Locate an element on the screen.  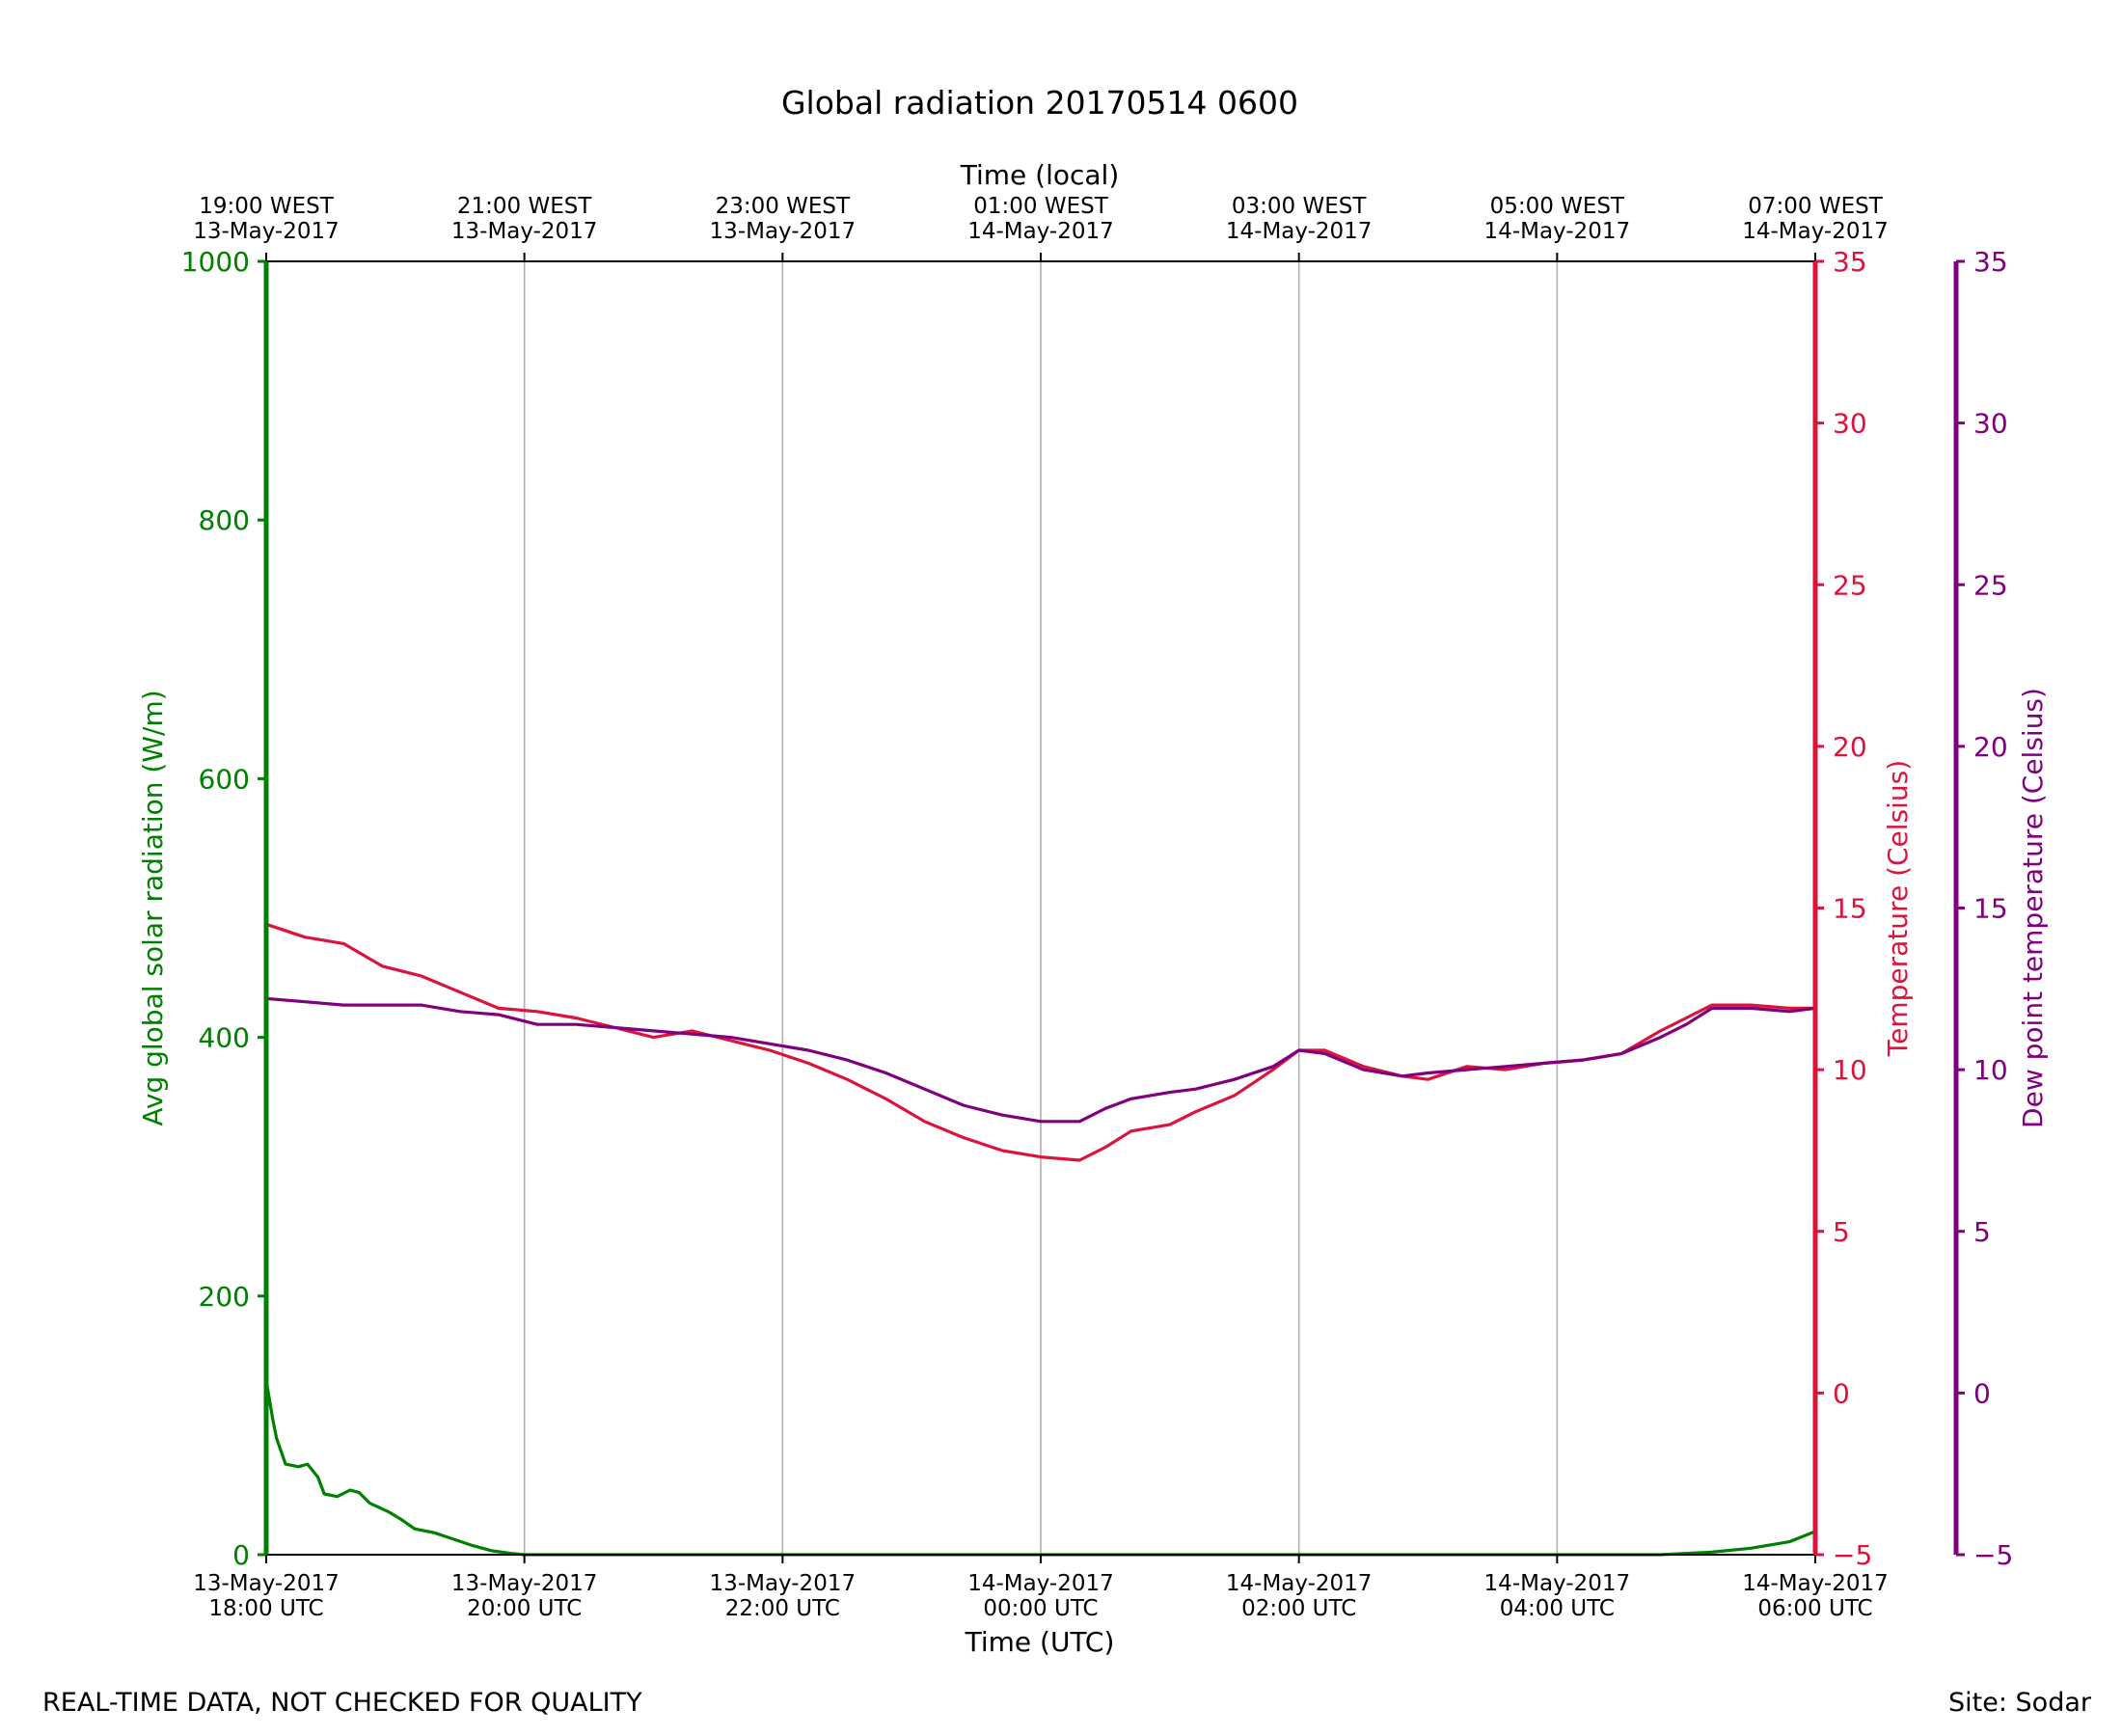
x-tick-label: 06:00 UTC is located at coordinates (1815, 1608).